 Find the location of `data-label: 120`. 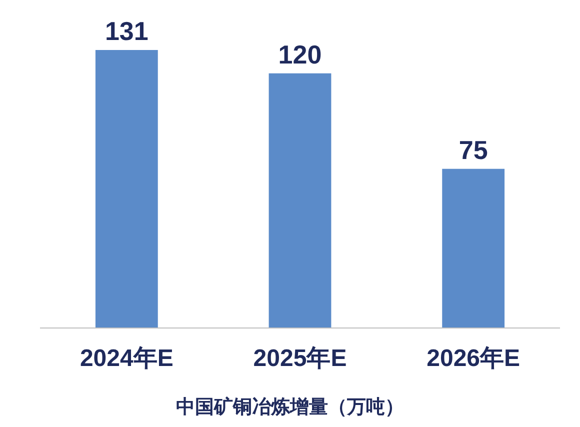

data-label: 120 is located at coordinates (300, 54).